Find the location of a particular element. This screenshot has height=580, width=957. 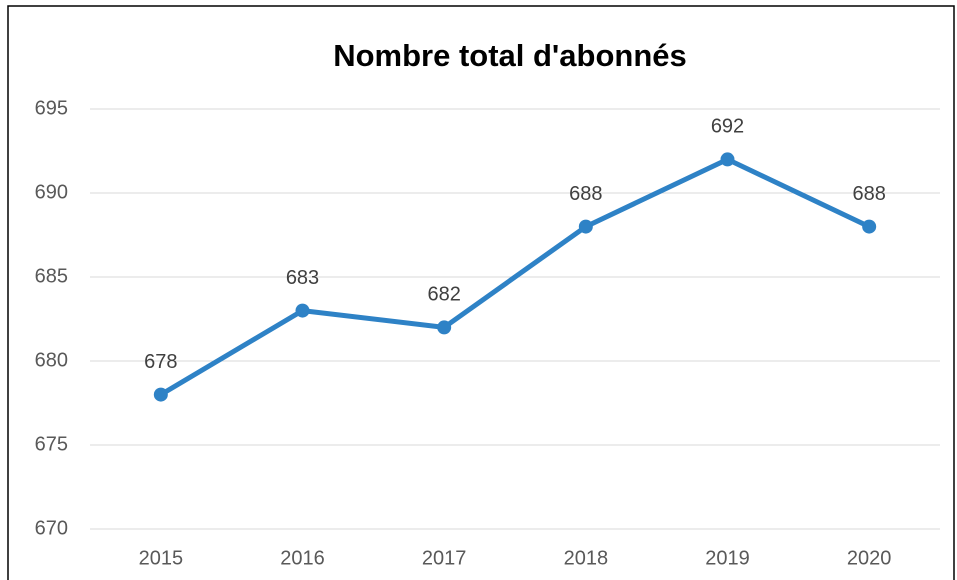

data-label: 678 is located at coordinates (160, 362).